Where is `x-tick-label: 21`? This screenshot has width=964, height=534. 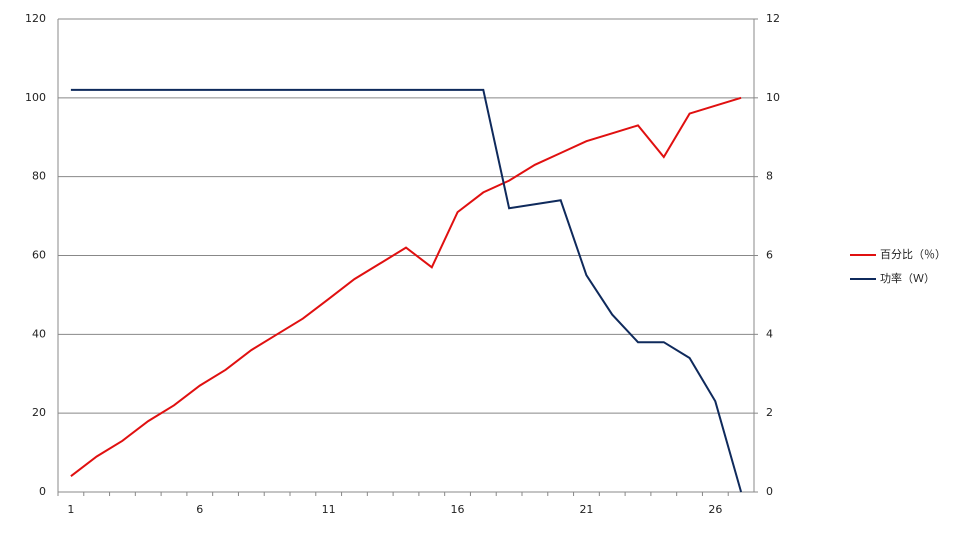
x-tick-label: 21 is located at coordinates (586, 509).